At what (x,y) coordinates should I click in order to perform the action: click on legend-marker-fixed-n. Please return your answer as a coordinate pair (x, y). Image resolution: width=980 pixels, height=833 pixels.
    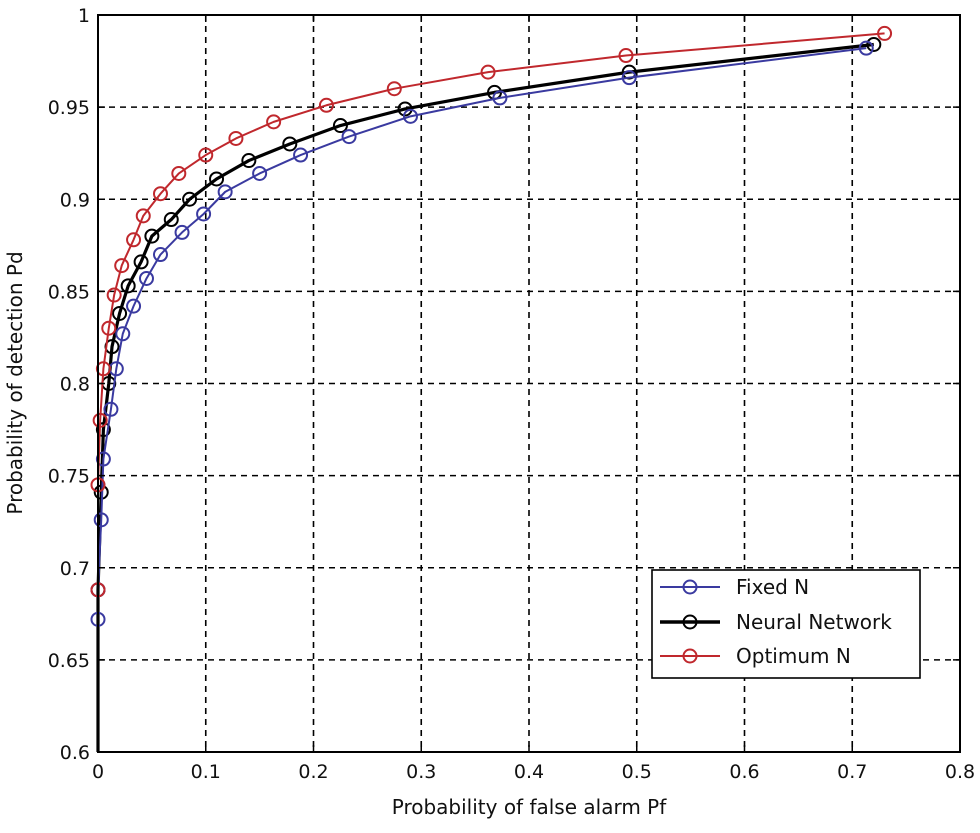
    Looking at the image, I should click on (690, 587).